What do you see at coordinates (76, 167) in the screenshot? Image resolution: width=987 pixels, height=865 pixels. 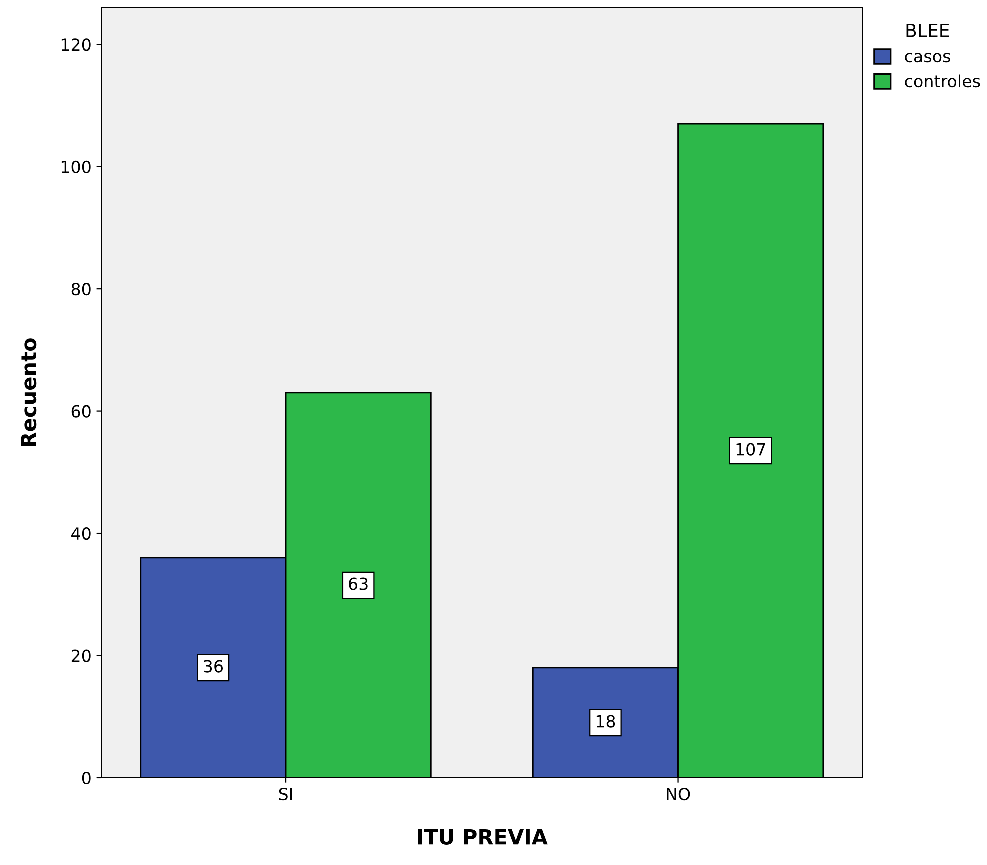 I see `y-tick-label: 100` at bounding box center [76, 167].